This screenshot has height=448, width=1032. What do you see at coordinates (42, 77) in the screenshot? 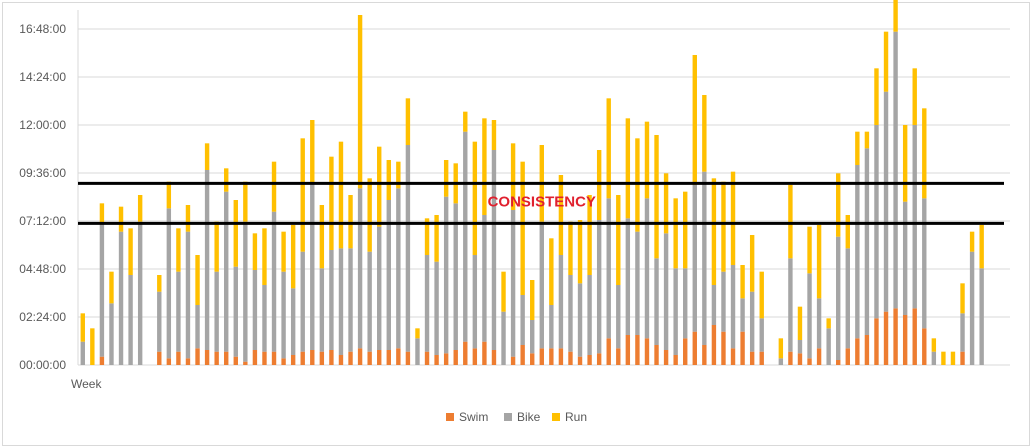
I see `y-tick-label: 14:24:00` at bounding box center [42, 77].